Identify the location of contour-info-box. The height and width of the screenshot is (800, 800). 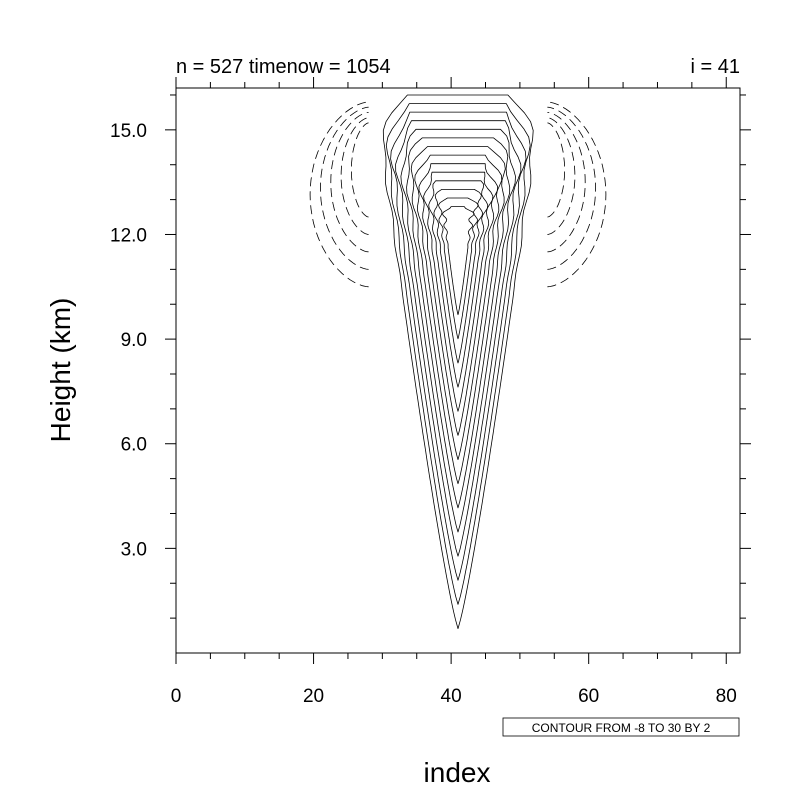
(621, 727).